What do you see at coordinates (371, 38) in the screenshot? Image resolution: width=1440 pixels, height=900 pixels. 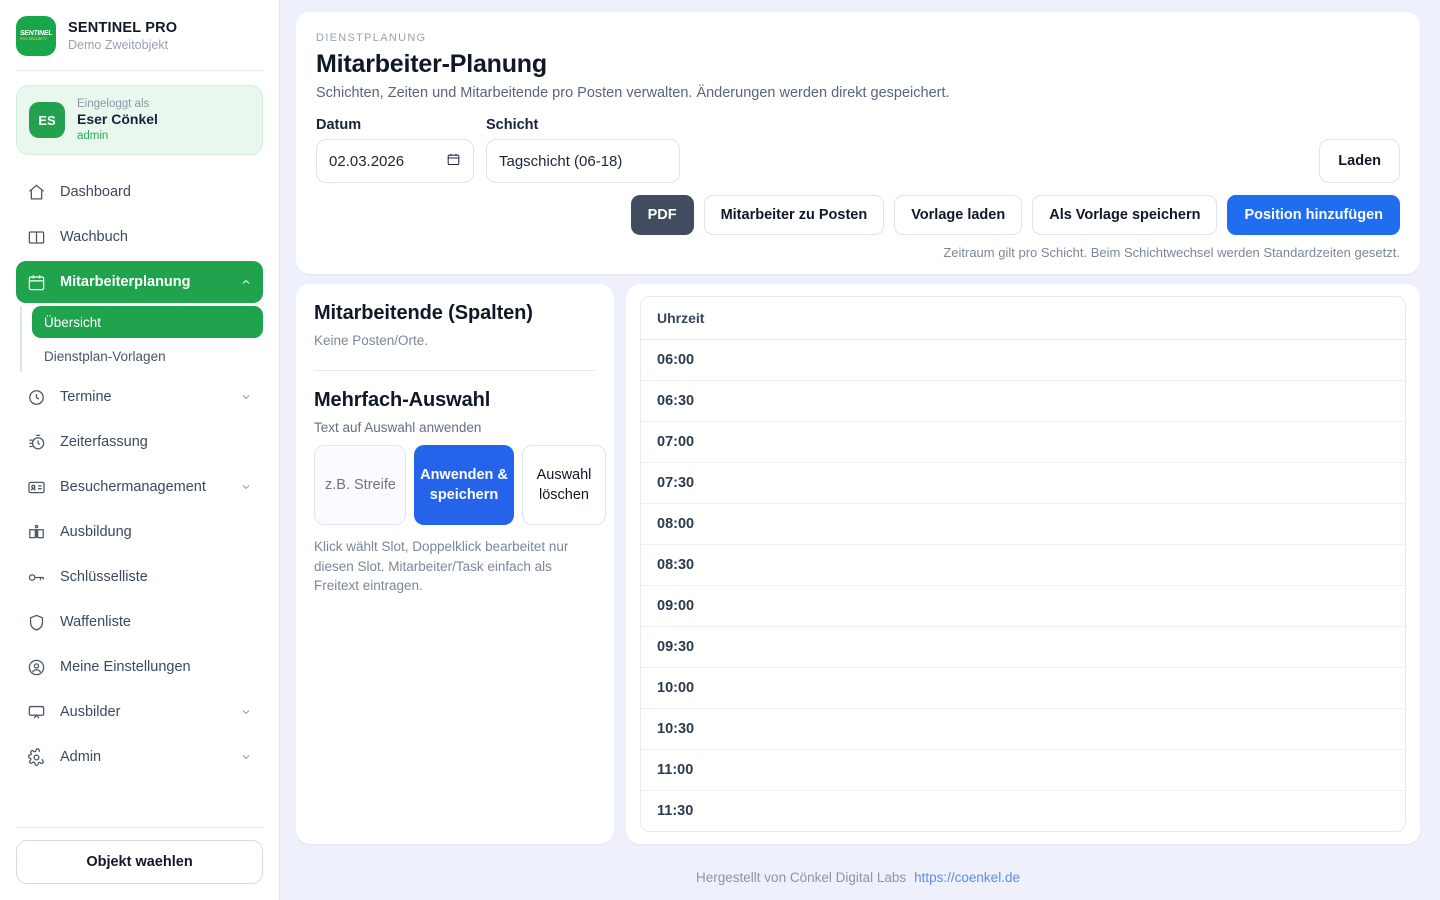 I see `breadcrumb: DIENSTPLANUNG` at bounding box center [371, 38].